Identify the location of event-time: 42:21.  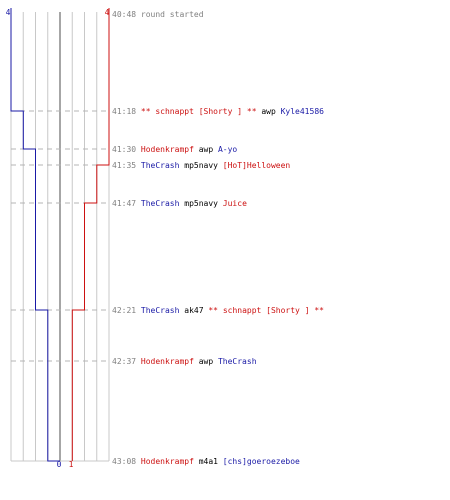
(124, 310).